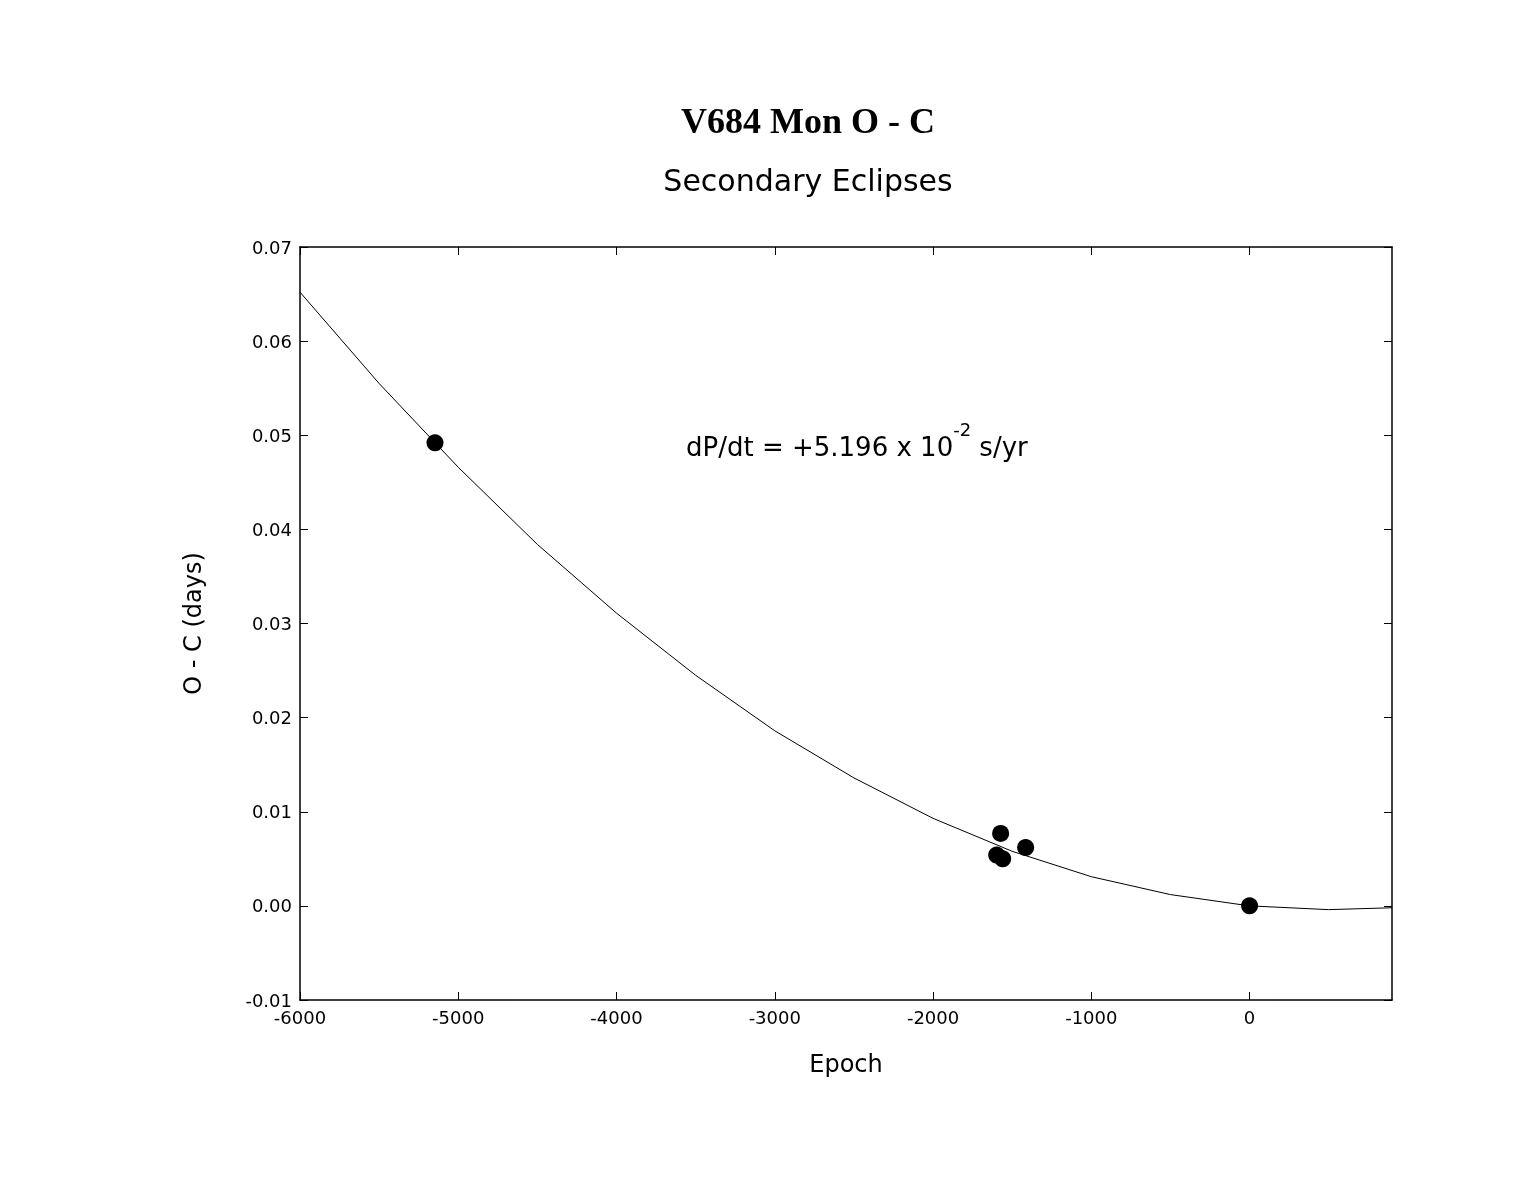  I want to click on y-tick-label: 0.05, so click(271, 435).